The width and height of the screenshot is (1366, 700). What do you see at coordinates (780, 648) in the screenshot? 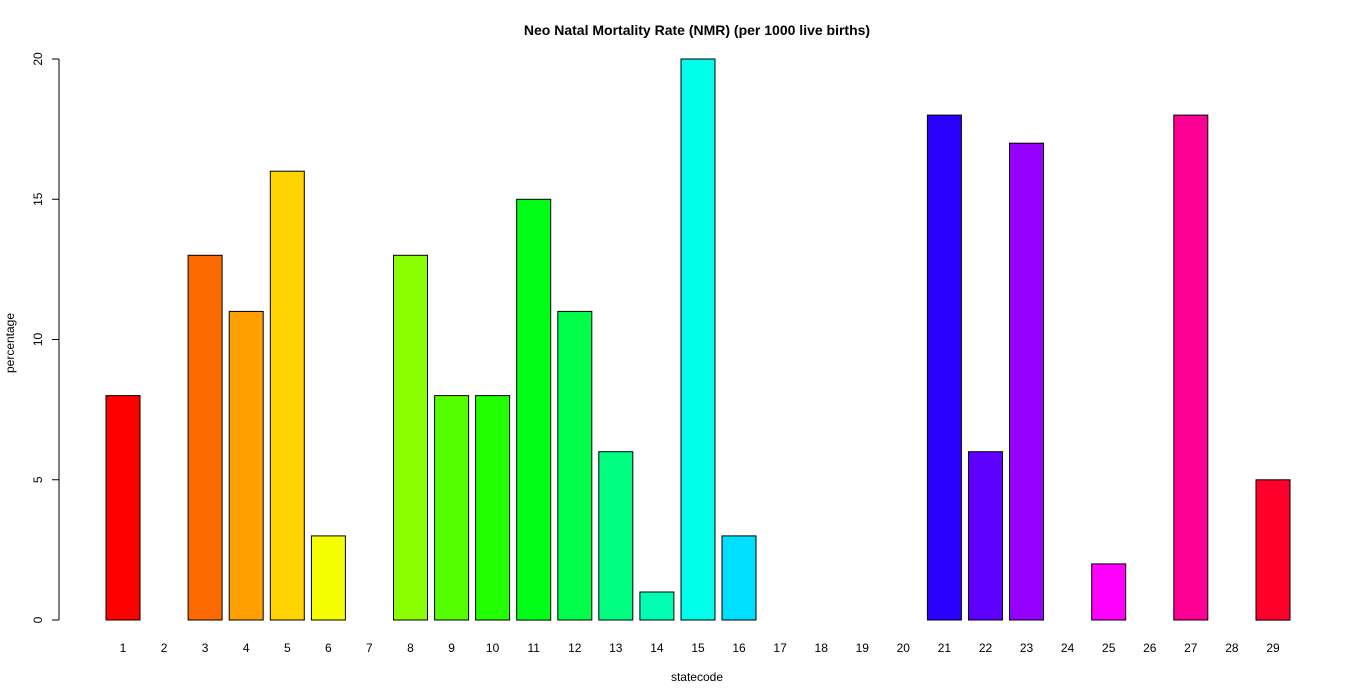
I see `x-tick-label: 17` at bounding box center [780, 648].